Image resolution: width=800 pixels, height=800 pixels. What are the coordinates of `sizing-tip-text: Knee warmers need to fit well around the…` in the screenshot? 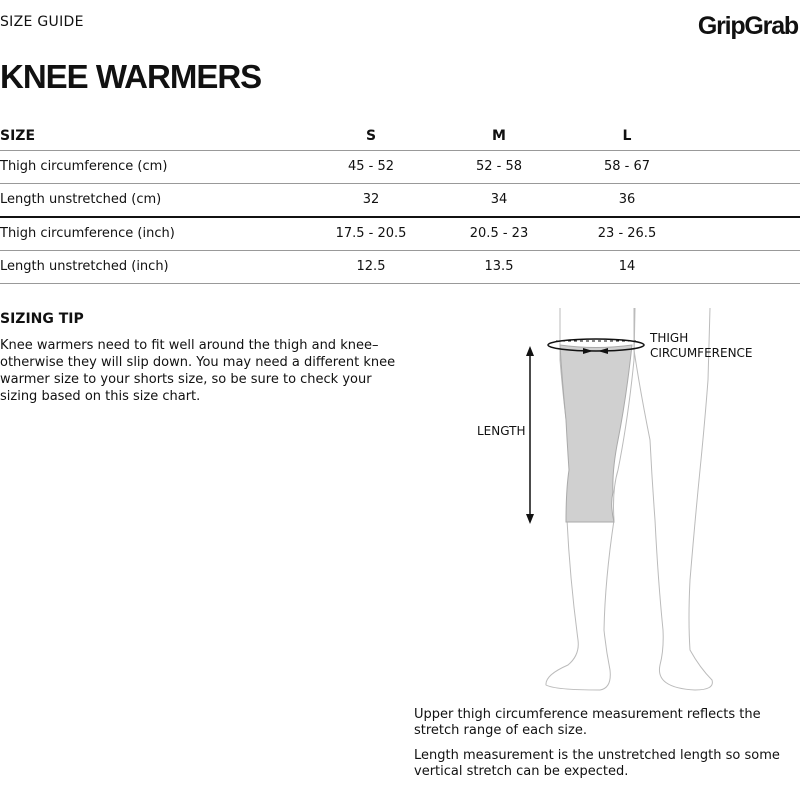 It's located at (198, 371).